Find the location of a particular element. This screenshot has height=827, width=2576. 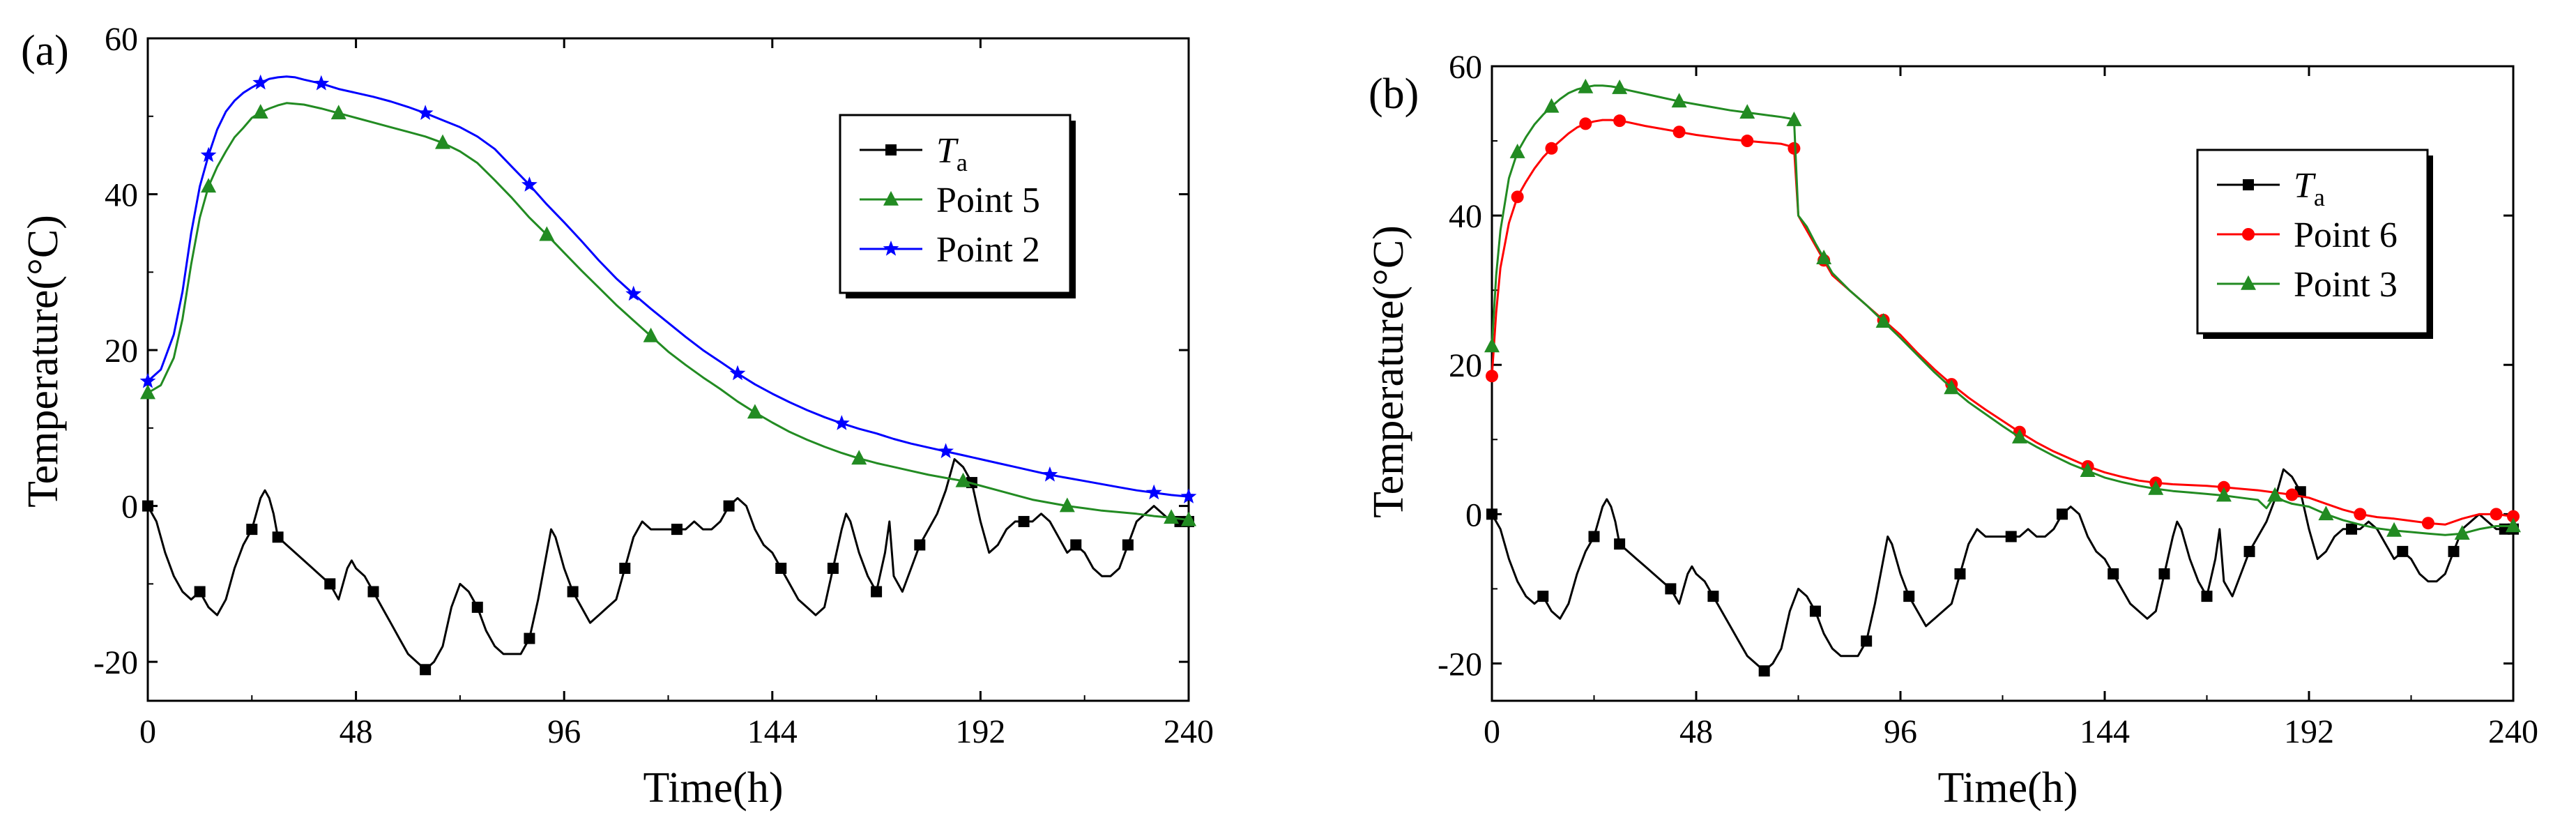

panel-a-x-axis-label: Time(h) is located at coordinates (713, 788).